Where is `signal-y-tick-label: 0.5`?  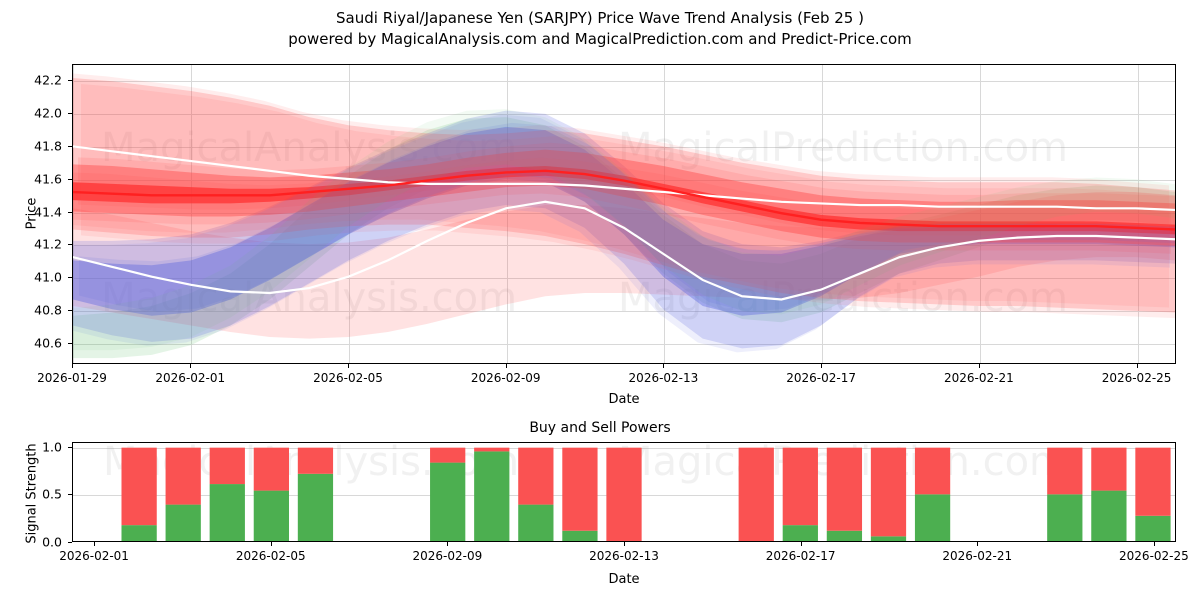
signal-y-tick-label: 0.5 is located at coordinates (52, 494).